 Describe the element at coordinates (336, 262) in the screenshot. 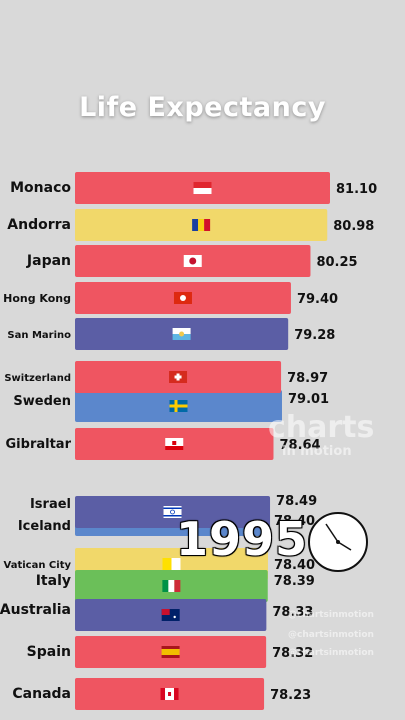

I see `value-label: 80.25` at that location.